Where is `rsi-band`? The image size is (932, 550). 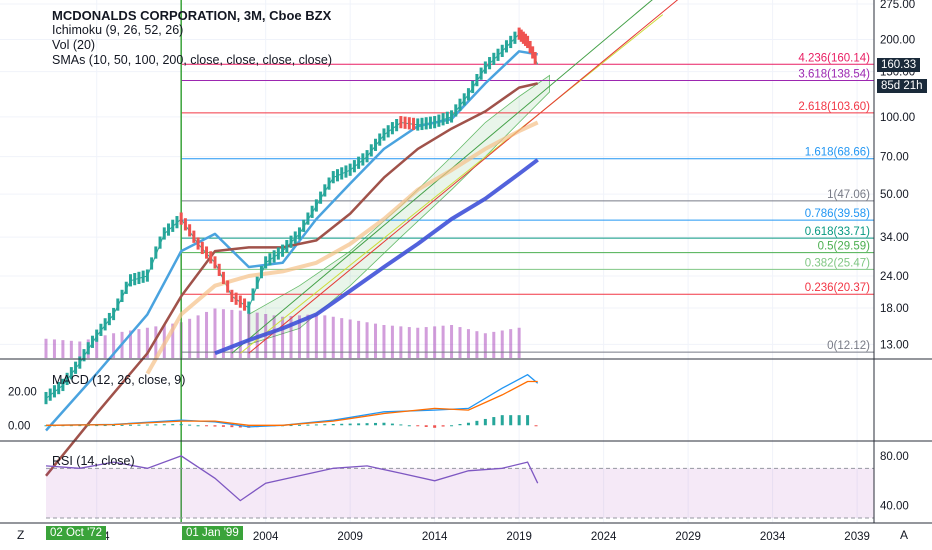
rsi-band is located at coordinates (460, 493).